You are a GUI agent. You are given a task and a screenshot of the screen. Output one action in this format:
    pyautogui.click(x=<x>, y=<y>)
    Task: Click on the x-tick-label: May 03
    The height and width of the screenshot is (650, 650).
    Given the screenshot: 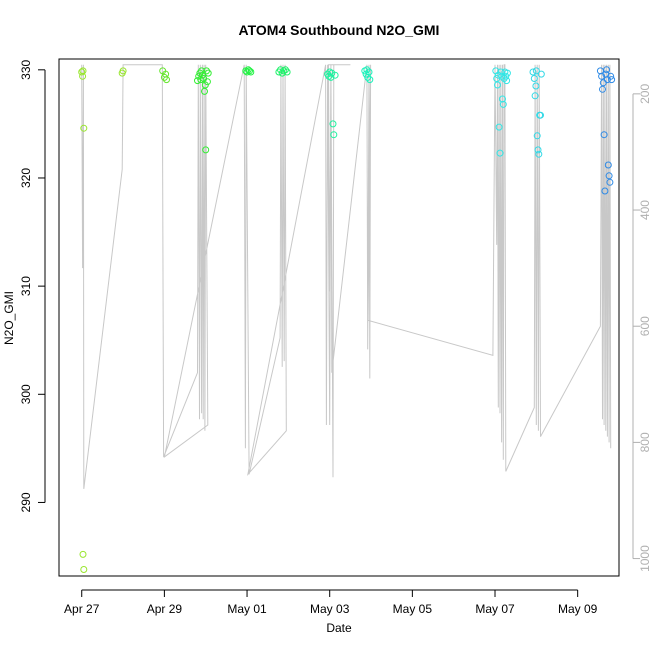 What is the action you would take?
    pyautogui.click(x=330, y=609)
    